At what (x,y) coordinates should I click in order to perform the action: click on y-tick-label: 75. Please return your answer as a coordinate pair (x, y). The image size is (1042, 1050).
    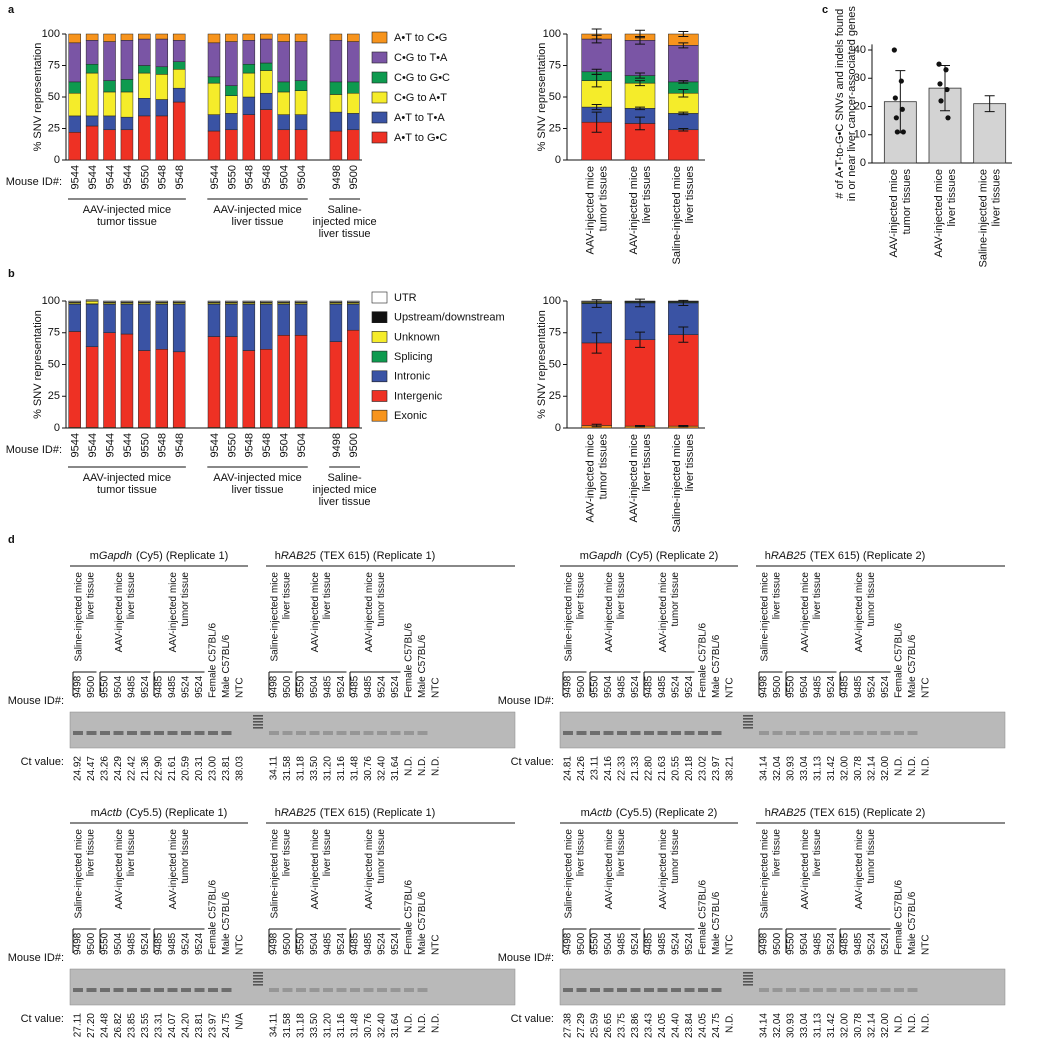
    Looking at the image, I should click on (54, 65).